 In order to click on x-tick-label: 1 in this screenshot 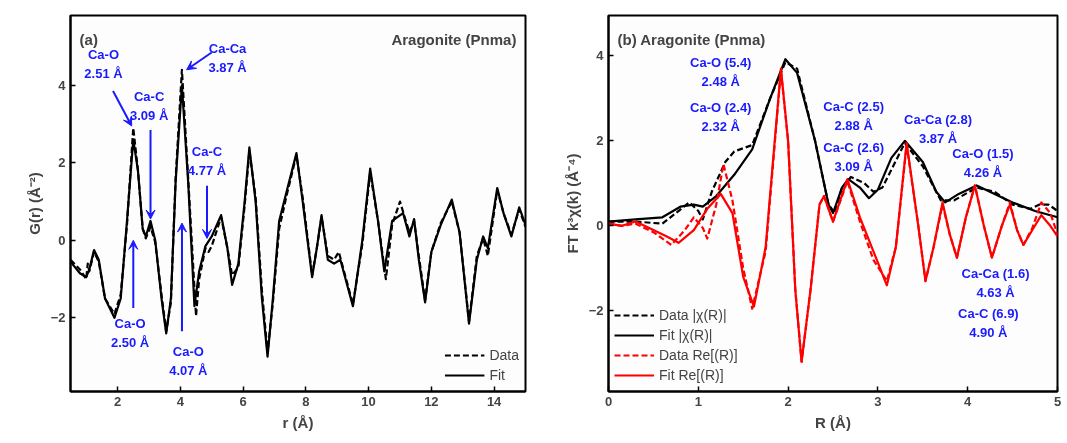, I will do `click(698, 401)`.